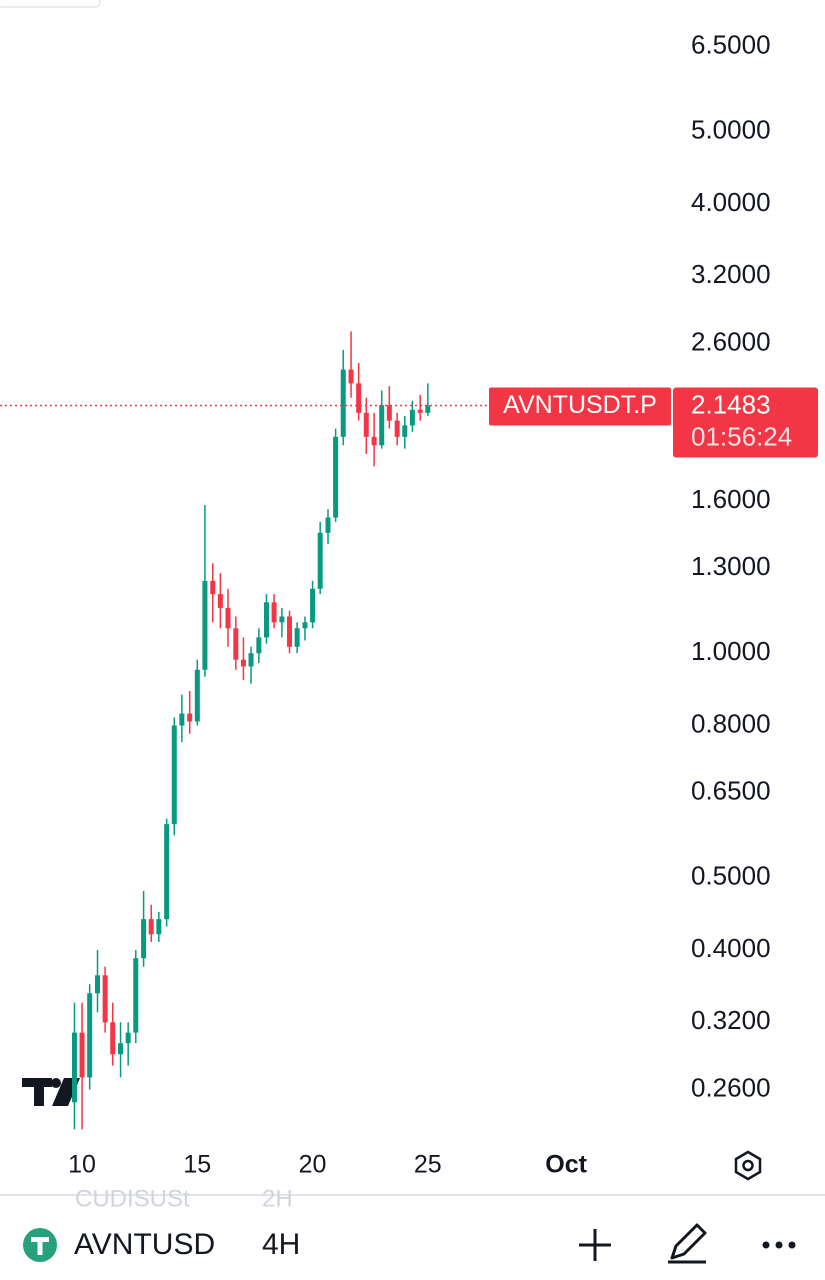 This screenshot has width=825, height=1280. Describe the element at coordinates (313, 1165) in the screenshot. I see `x-tick-label: 20` at that location.